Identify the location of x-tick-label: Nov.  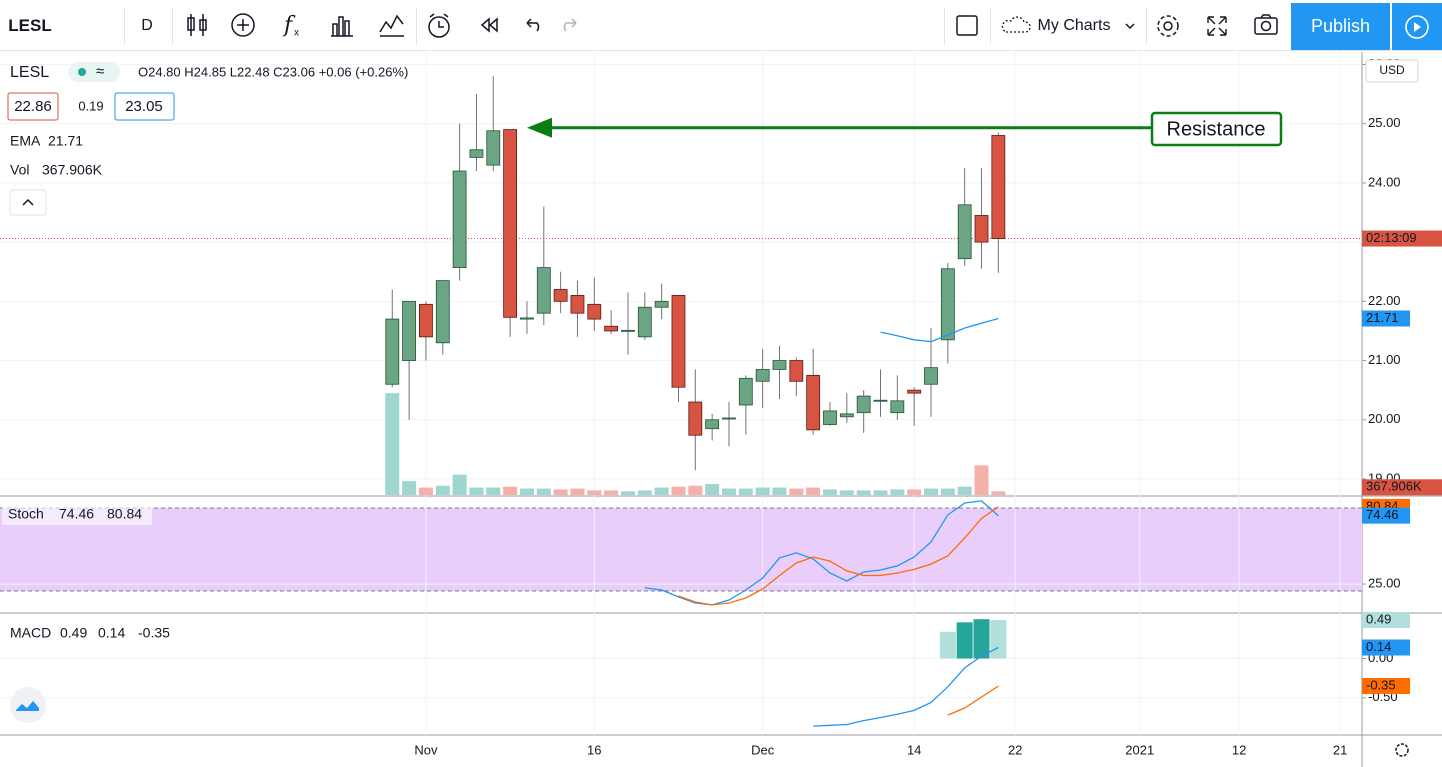
(426, 749).